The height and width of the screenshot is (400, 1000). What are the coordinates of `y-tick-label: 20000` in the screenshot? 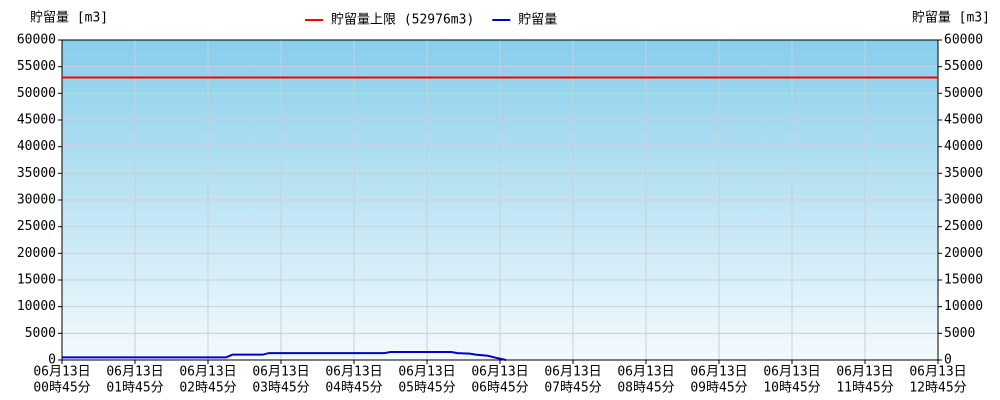 It's located at (36, 253).